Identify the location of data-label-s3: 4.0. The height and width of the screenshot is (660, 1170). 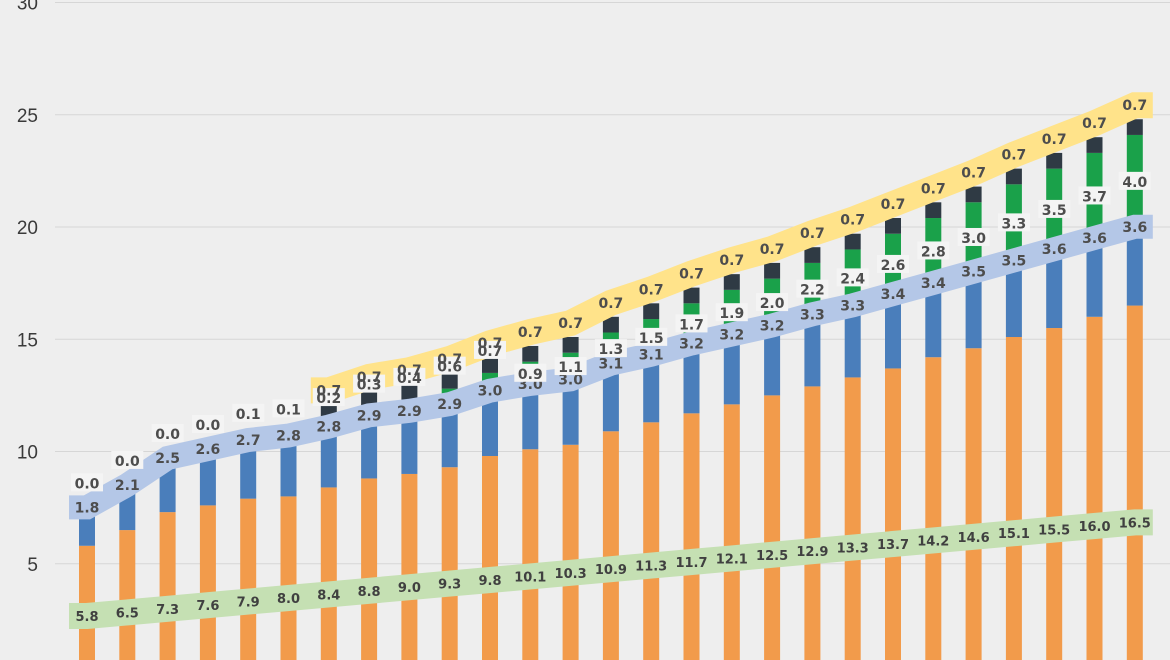
(1134, 183).